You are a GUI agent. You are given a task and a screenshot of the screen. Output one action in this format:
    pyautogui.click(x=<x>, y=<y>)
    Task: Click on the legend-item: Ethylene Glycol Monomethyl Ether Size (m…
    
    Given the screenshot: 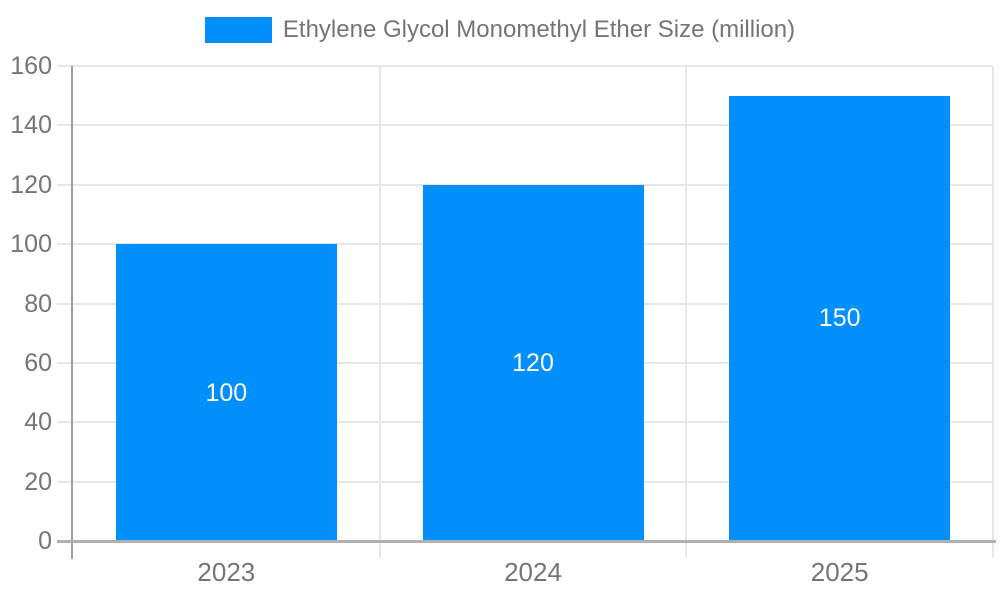 What is the action you would take?
    pyautogui.click(x=500, y=29)
    